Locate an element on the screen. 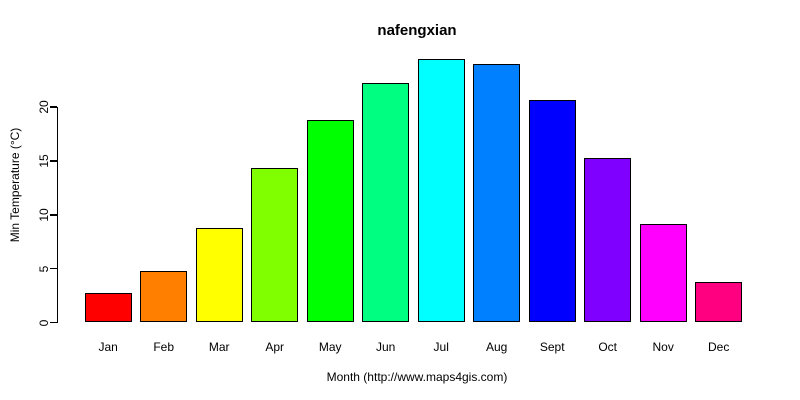 Image resolution: width=800 pixels, height=400 pixels. x-tick-label-sept: Sept is located at coordinates (552, 347).